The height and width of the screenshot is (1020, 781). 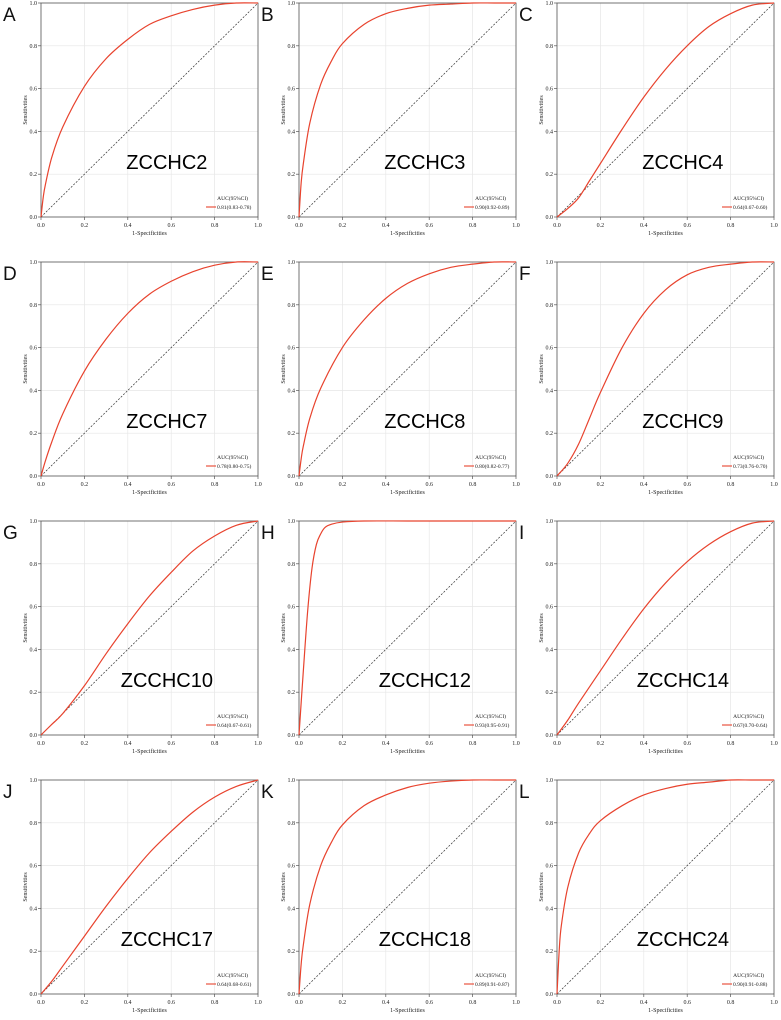 What do you see at coordinates (166, 422) in the screenshot?
I see `gene-title: ZCCHC7` at bounding box center [166, 422].